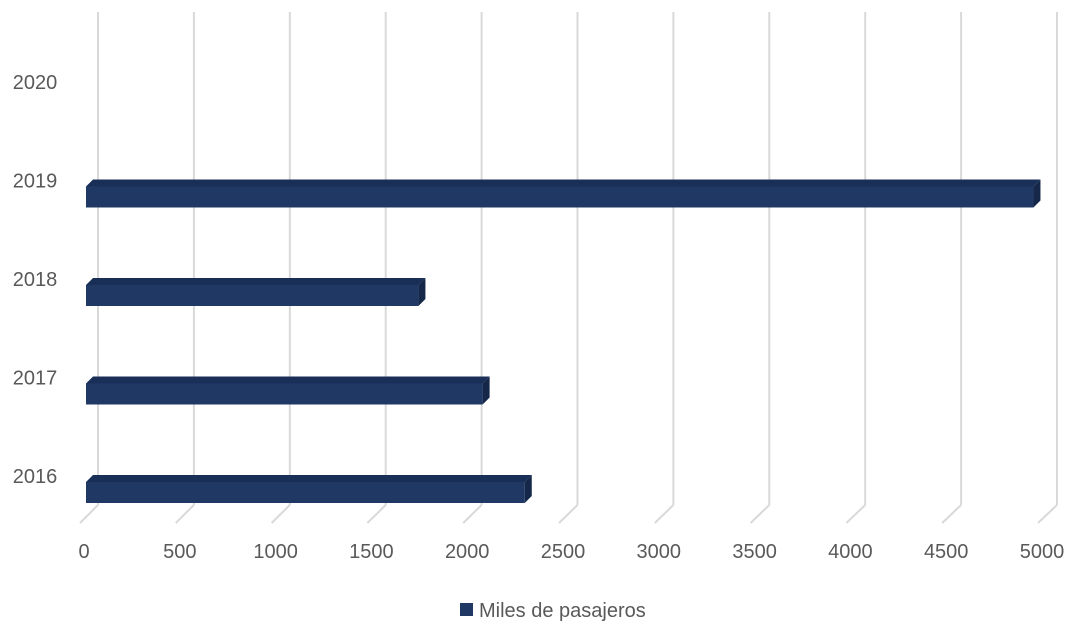  What do you see at coordinates (35, 379) in the screenshot?
I see `y-tick-label: 2017` at bounding box center [35, 379].